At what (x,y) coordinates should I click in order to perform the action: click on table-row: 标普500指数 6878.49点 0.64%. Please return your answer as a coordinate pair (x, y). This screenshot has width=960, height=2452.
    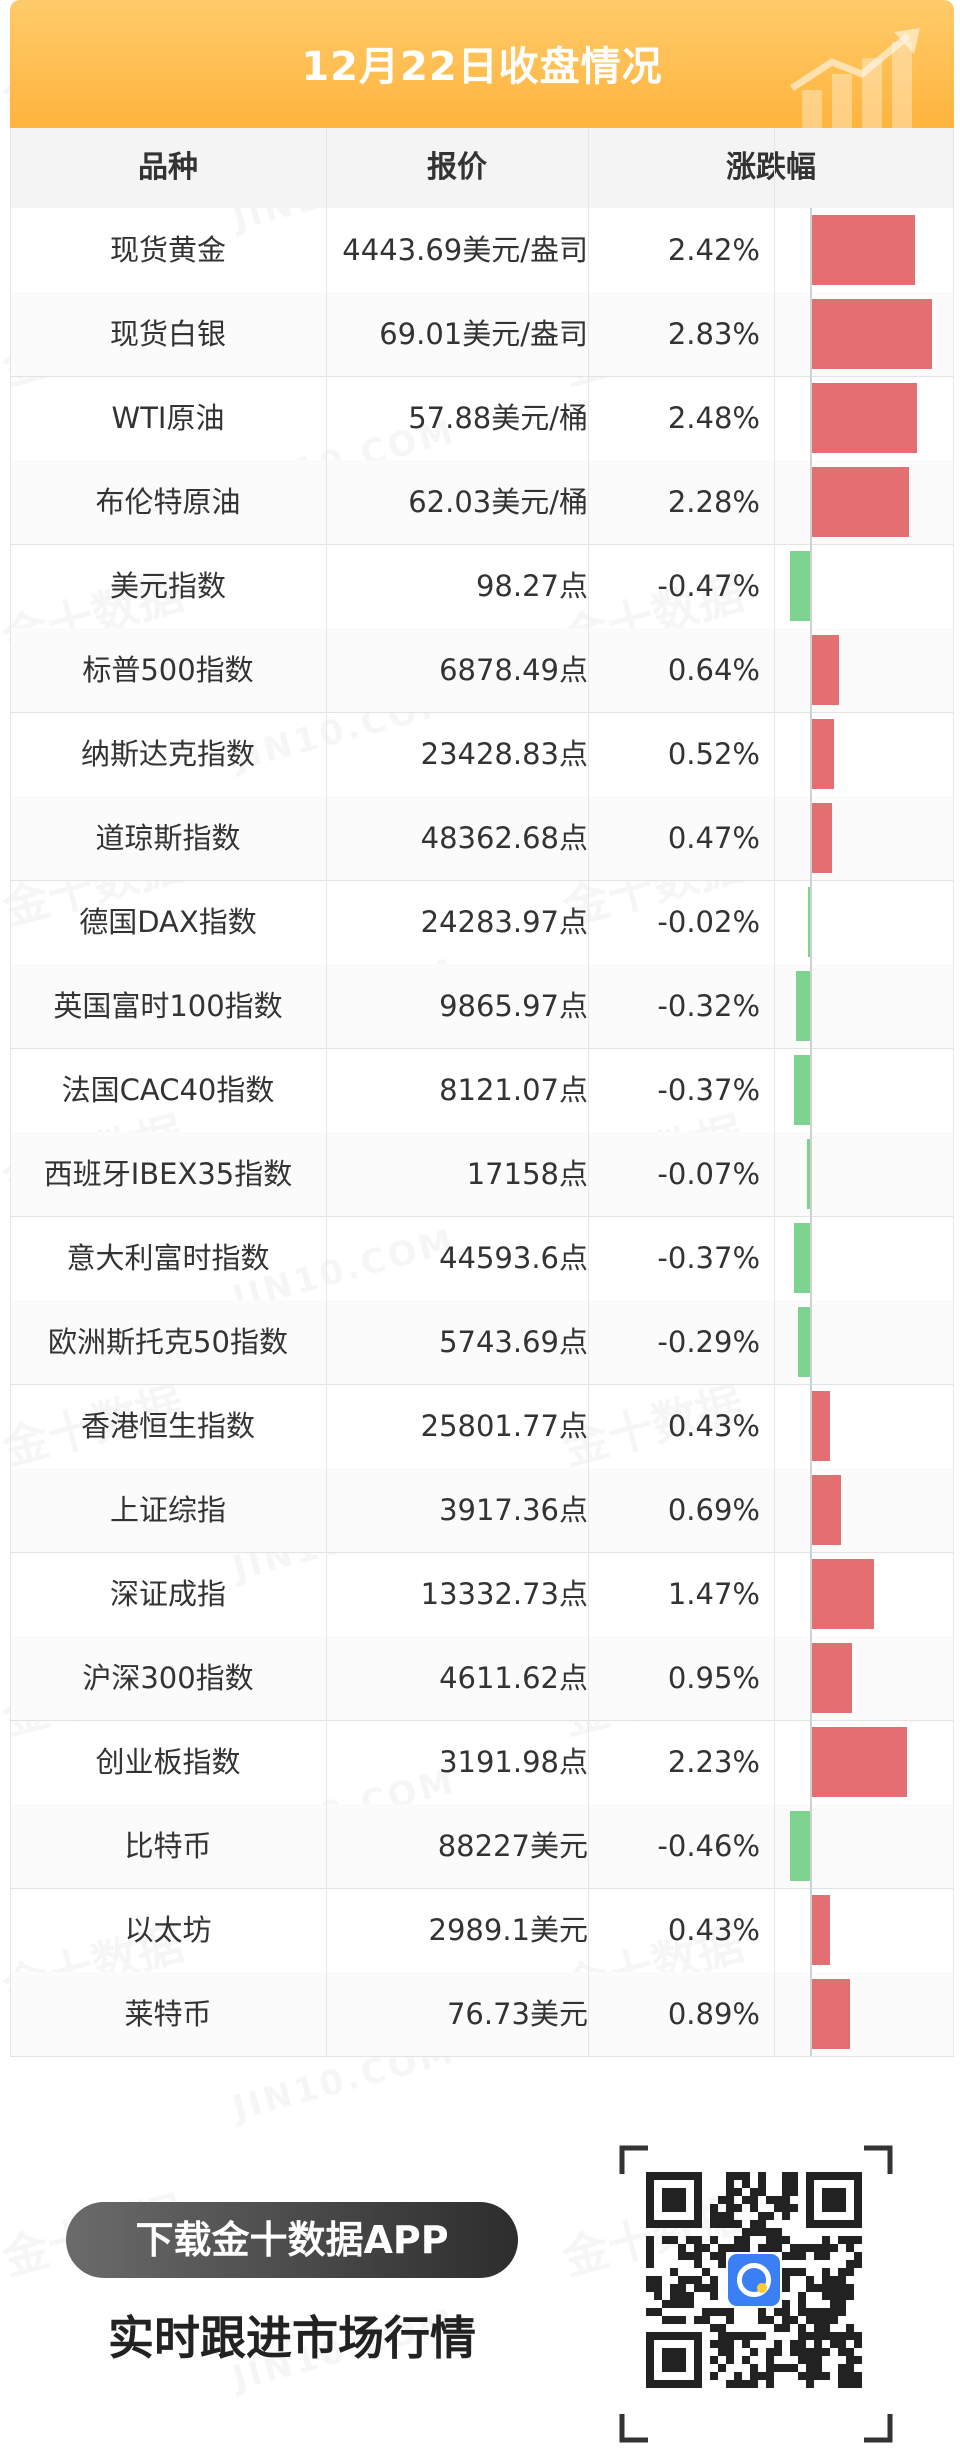
    Looking at the image, I should click on (482, 670).